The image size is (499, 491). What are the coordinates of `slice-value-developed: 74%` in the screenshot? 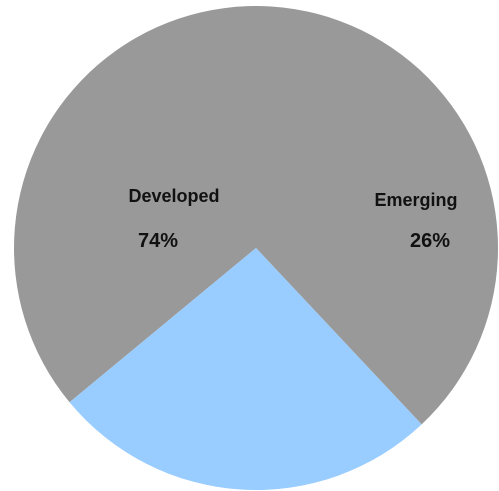 It's located at (158, 241).